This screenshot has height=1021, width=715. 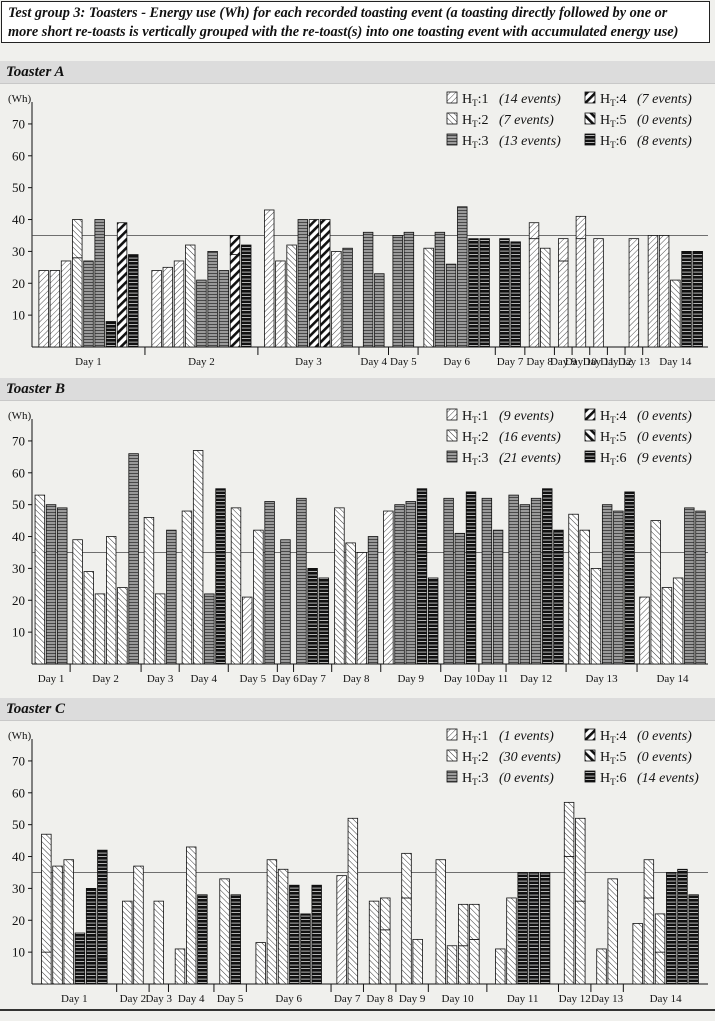 I want to click on legend-label: HT:4, so click(x=613, y=737).